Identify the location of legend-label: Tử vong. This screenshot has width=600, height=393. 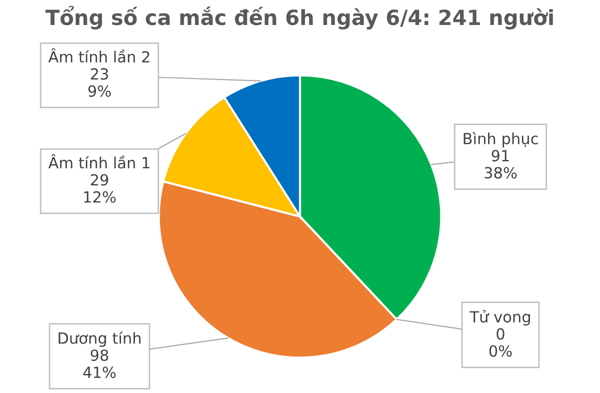
(500, 318).